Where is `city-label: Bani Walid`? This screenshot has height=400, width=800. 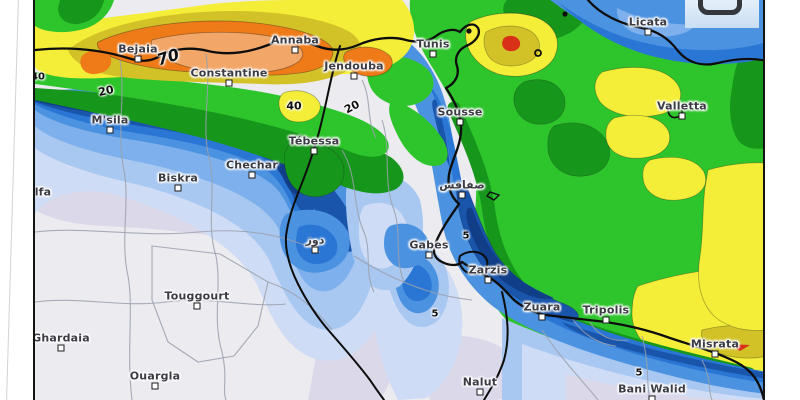 city-label: Bani Walid is located at coordinates (652, 389).